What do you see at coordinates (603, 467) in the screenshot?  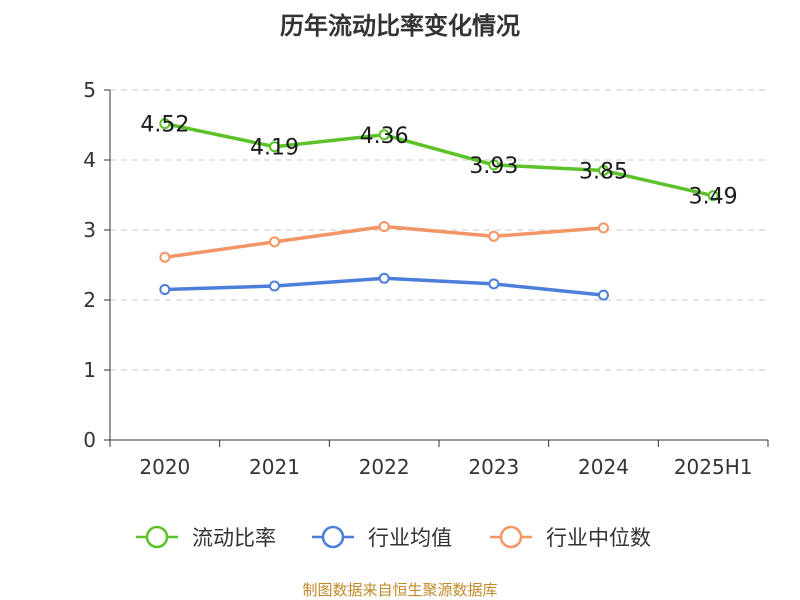 I see `x-tick-label: 2024` at bounding box center [603, 467].